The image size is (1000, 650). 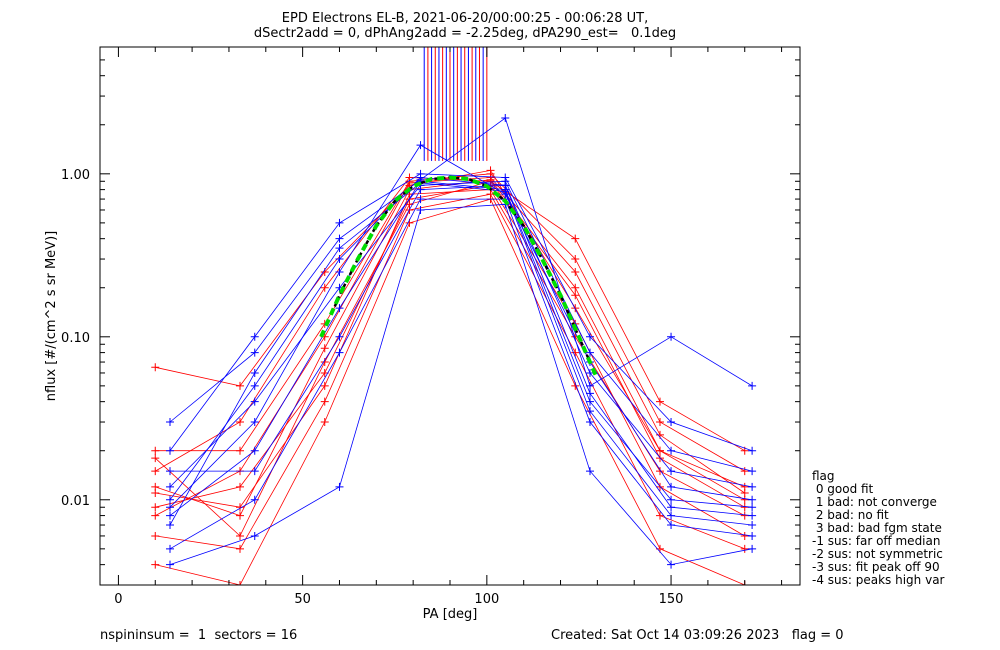 I want to click on x-tick-label: 0, so click(x=118, y=599).